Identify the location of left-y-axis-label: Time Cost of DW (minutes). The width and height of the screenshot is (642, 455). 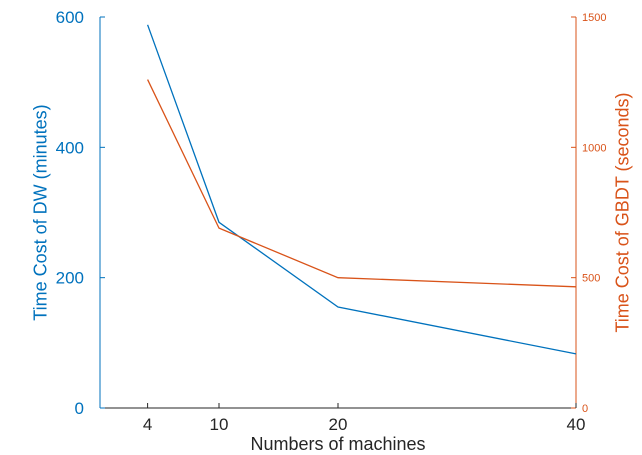
(40, 212).